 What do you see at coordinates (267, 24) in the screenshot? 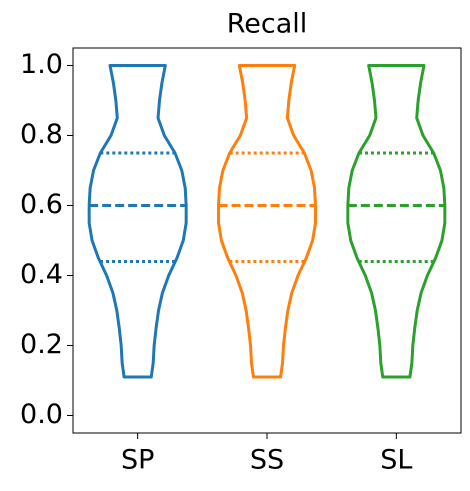
I see `chart-title: Recall` at bounding box center [267, 24].